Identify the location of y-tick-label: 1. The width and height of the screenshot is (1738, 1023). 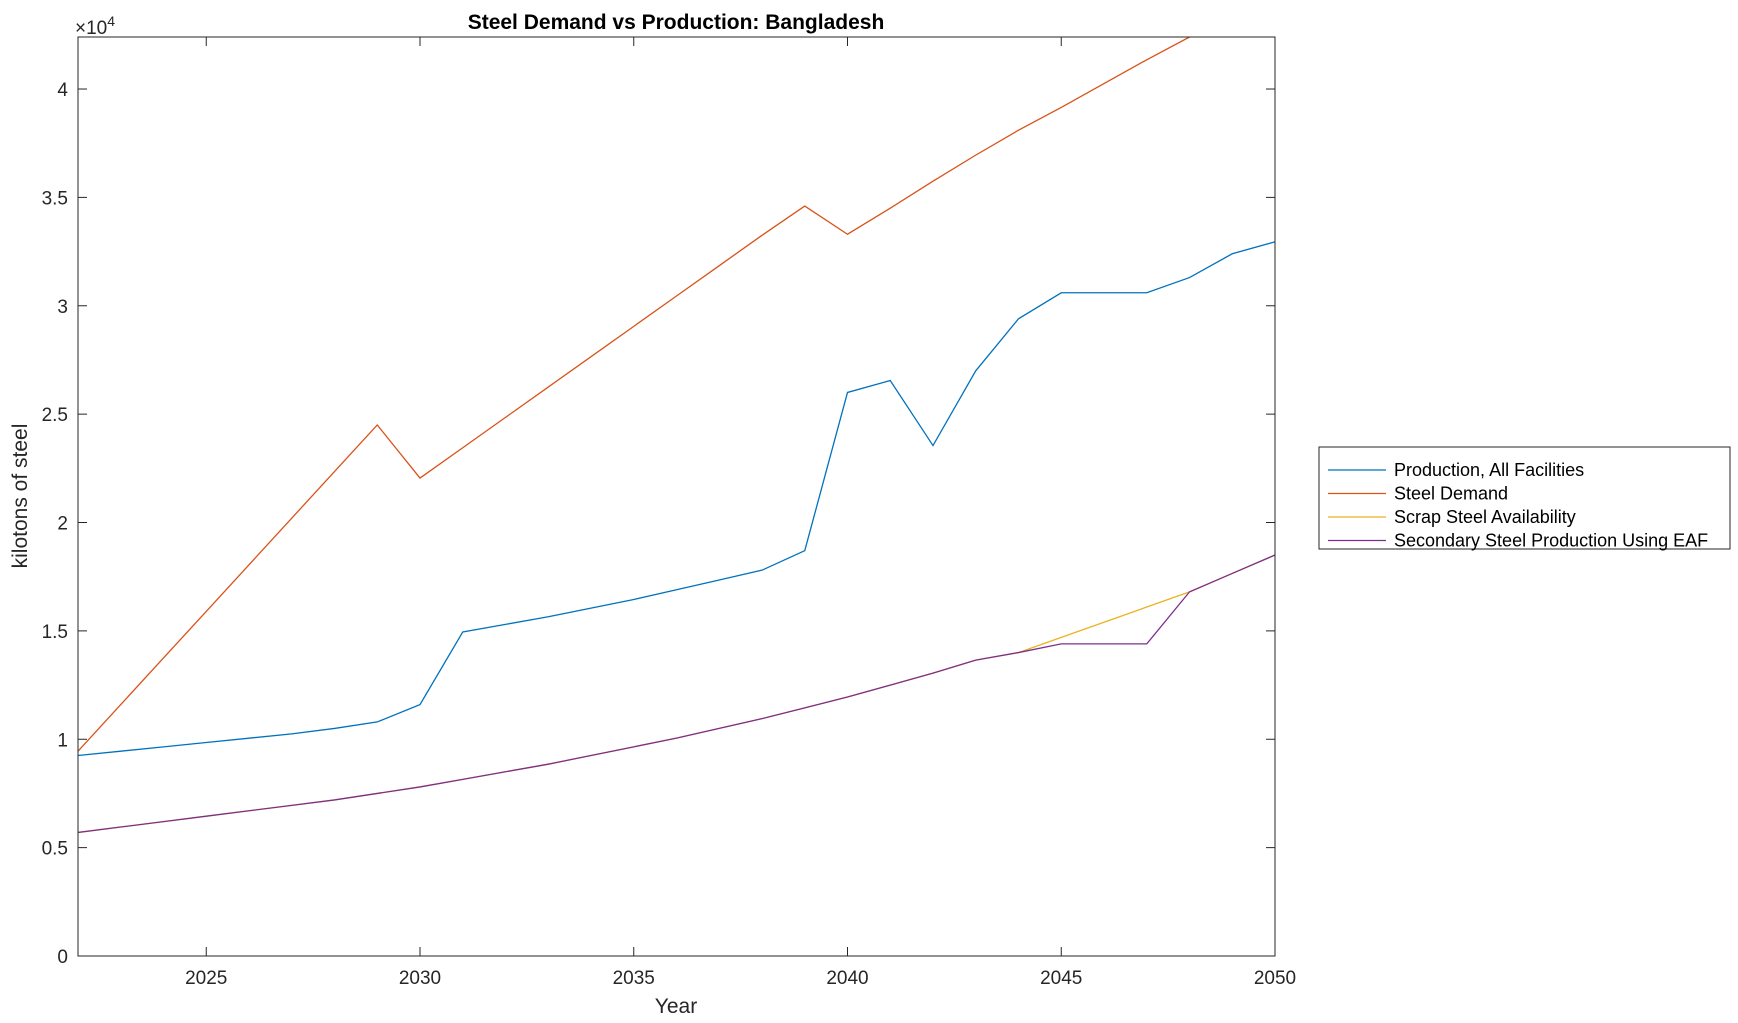
(62, 740).